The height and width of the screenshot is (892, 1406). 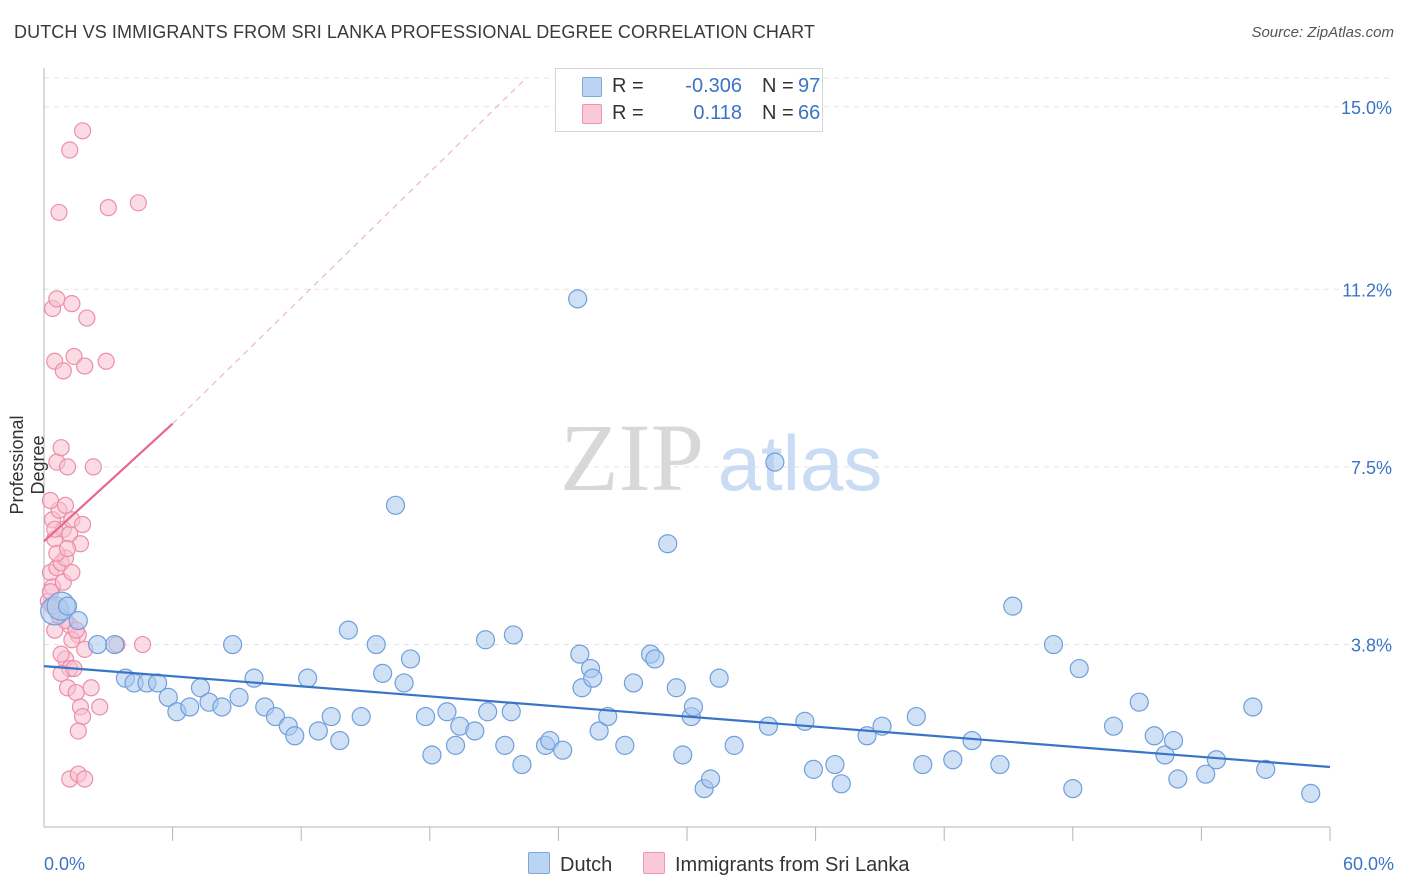 What do you see at coordinates (809, 86) in the screenshot?
I see `legend-n-value-dutch: 97` at bounding box center [809, 86].